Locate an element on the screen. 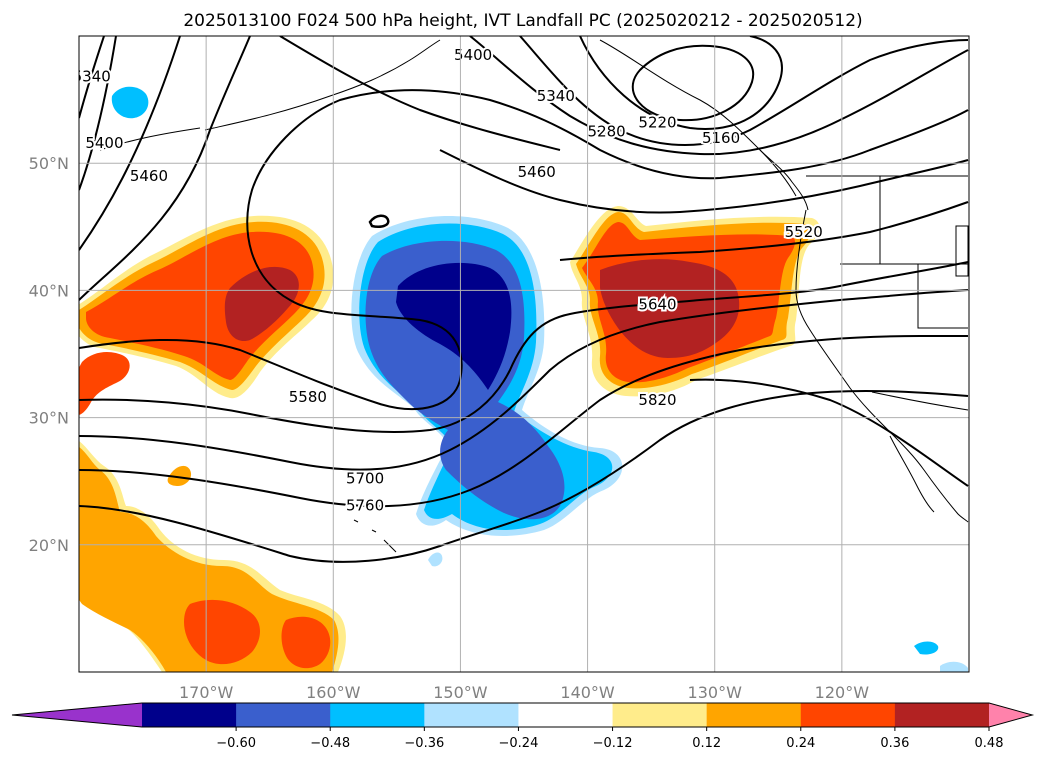 The width and height of the screenshot is (1047, 765). contour-label-text: 5220 is located at coordinates (657, 122).